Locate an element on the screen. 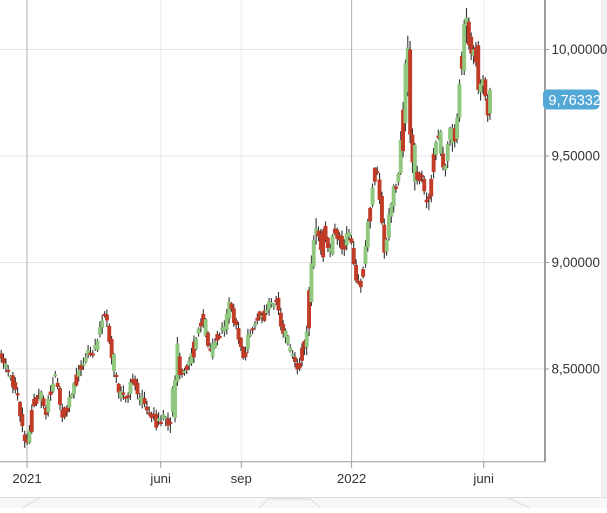 The image size is (607, 513). svg-text: 9,50000 is located at coordinates (576, 156).